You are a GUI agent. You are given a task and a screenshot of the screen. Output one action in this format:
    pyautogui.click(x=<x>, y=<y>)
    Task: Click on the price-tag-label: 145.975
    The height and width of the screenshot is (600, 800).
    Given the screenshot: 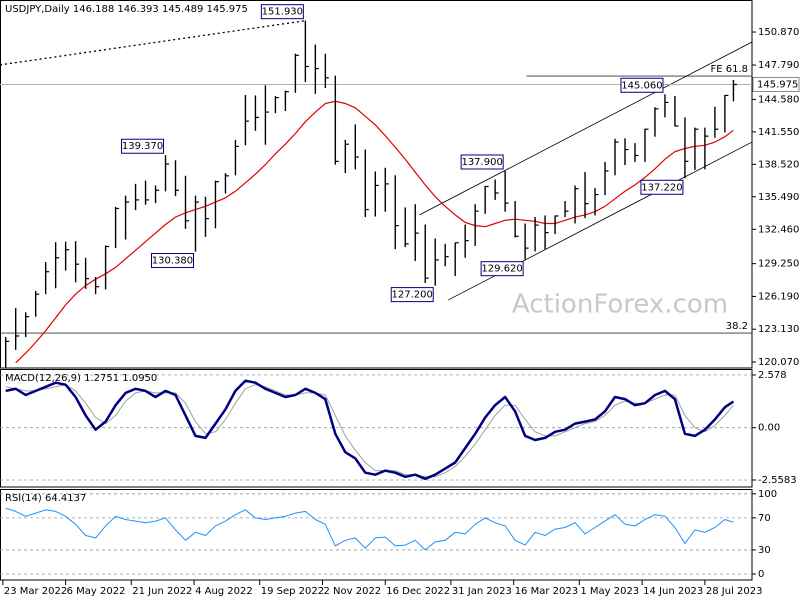 What is the action you would take?
    pyautogui.click(x=777, y=84)
    